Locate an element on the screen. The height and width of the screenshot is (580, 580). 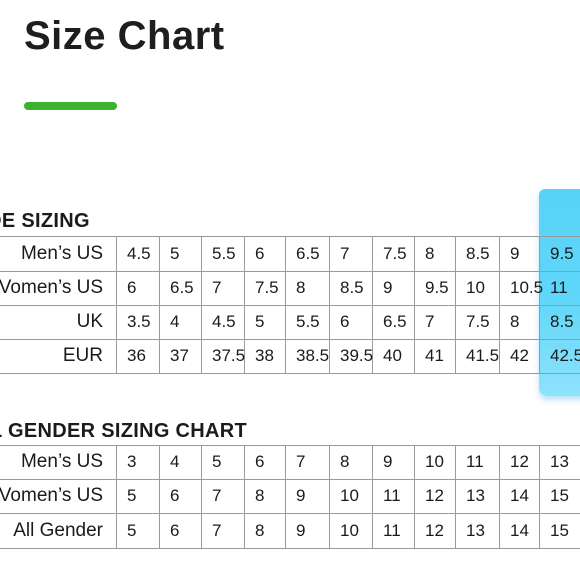
column-highlight is located at coordinates (559, 292).